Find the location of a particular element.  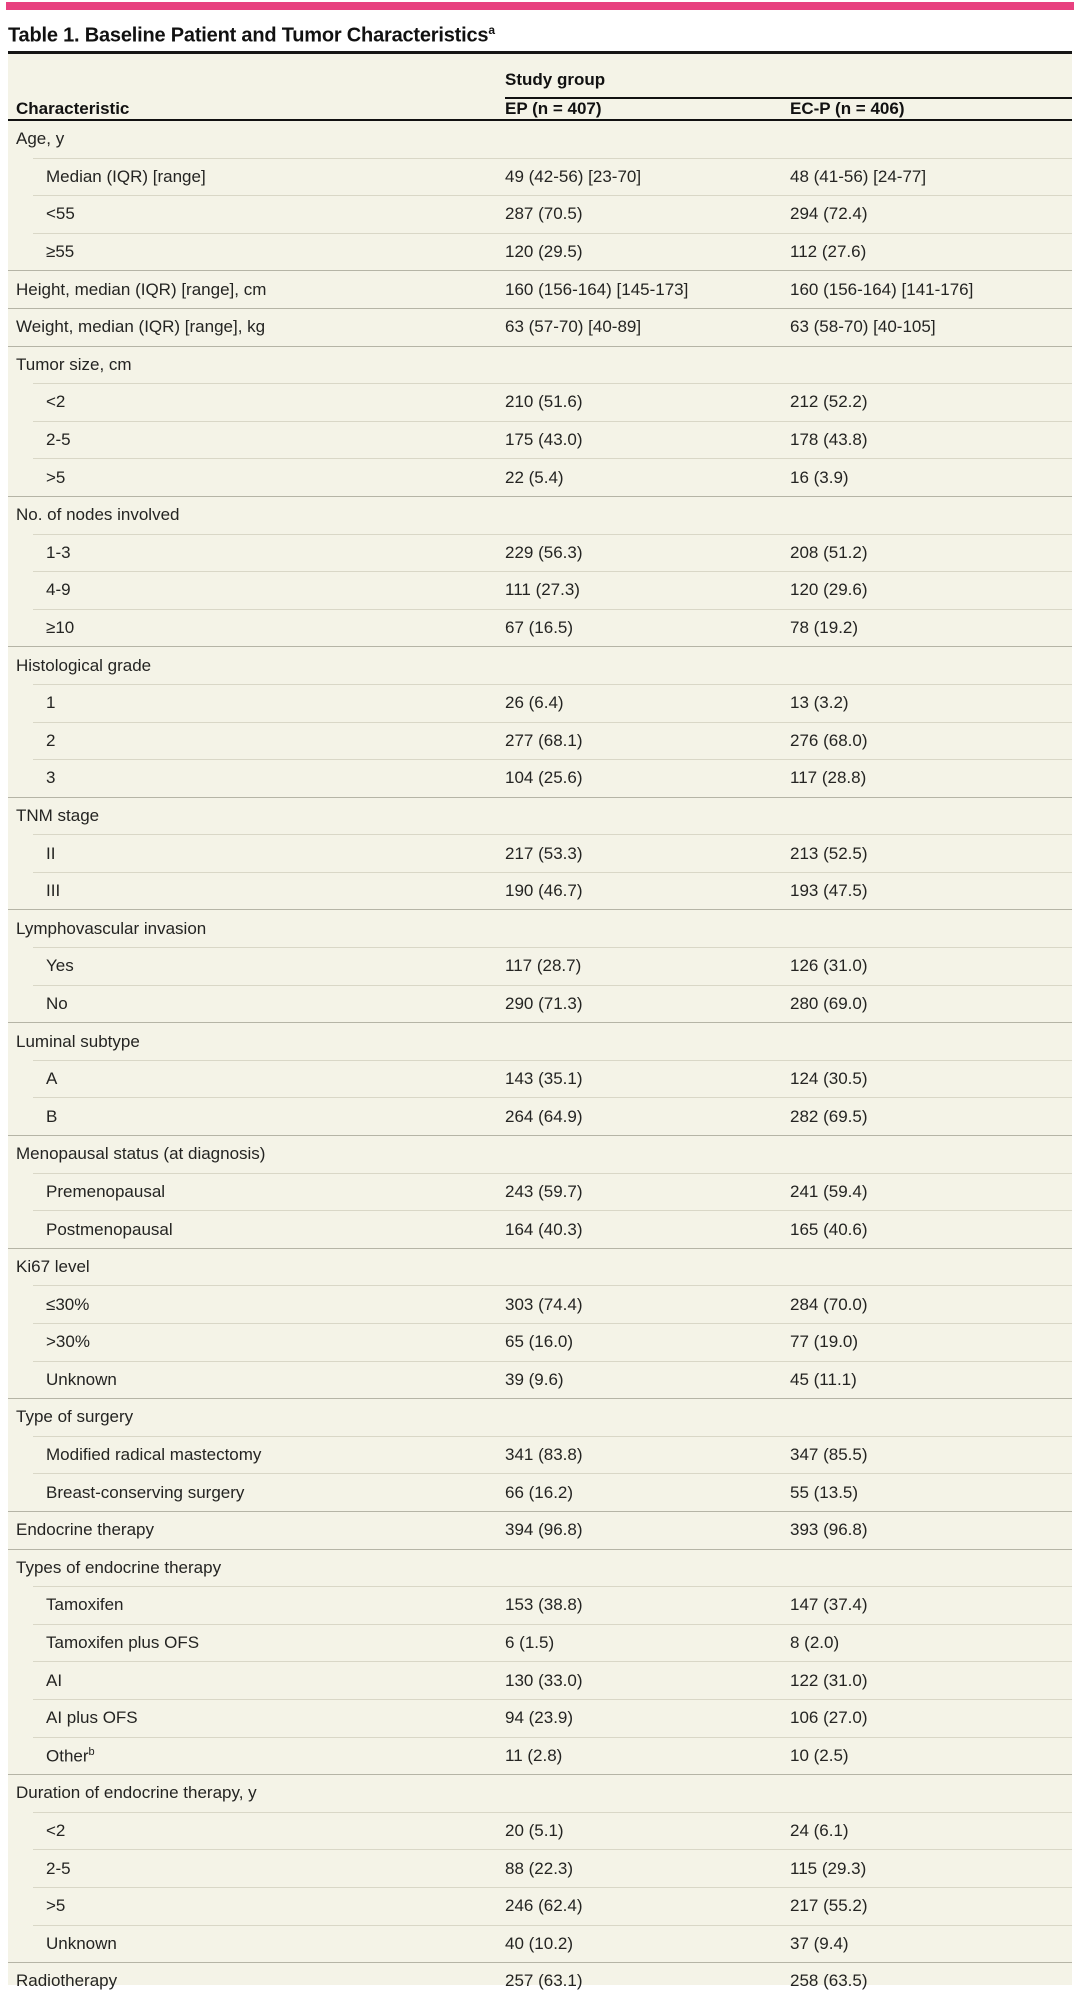

row-label-text: AI plus OFS is located at coordinates (92, 1718).